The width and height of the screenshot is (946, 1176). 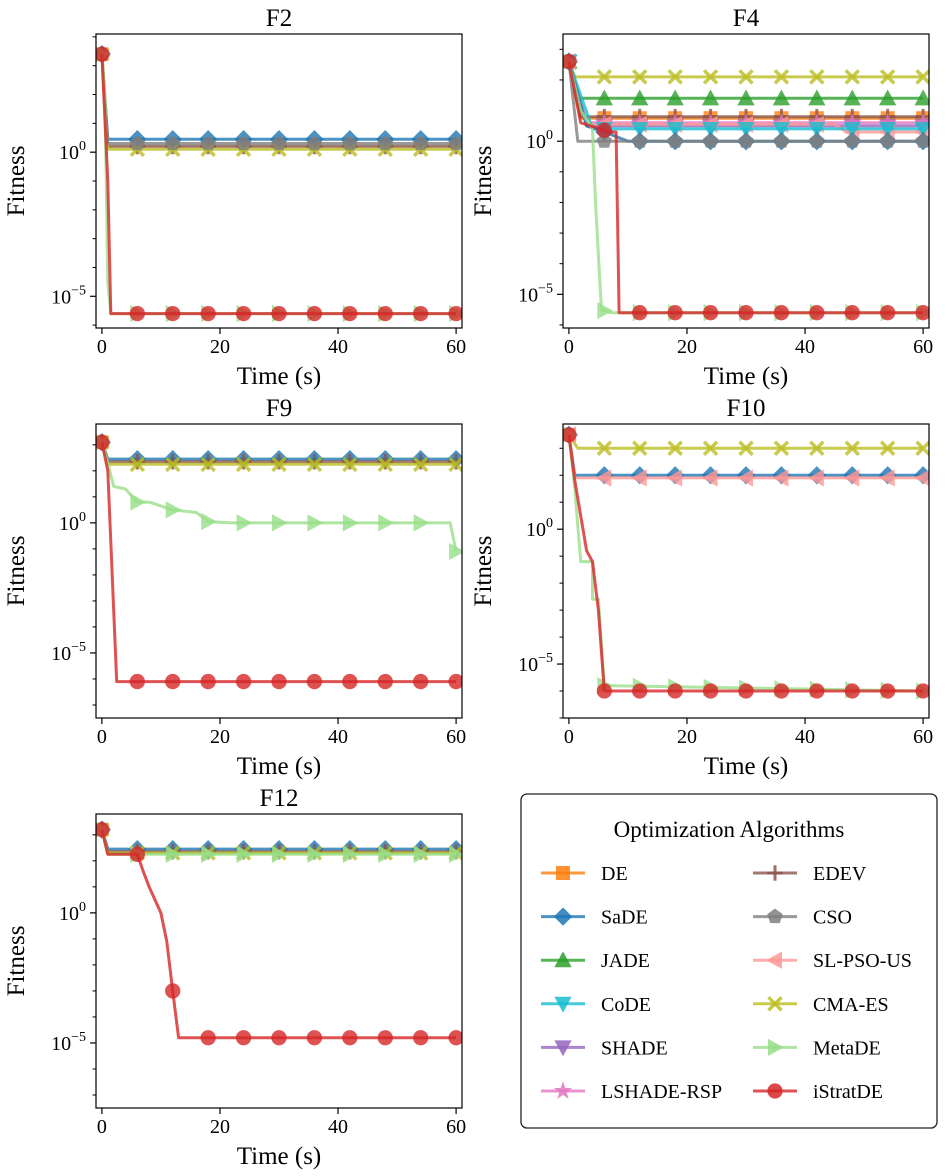 I want to click on markers-cma-es, so click(x=746, y=442).